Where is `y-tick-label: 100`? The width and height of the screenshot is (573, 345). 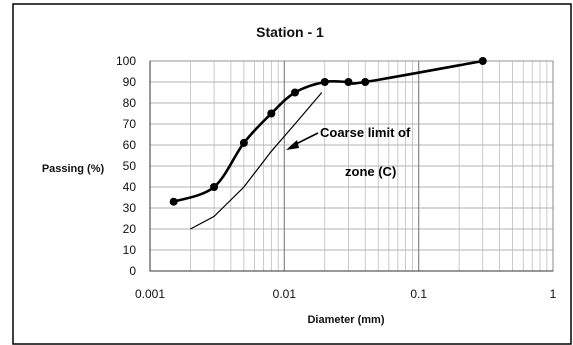 y-tick-label: 100 is located at coordinates (126, 61).